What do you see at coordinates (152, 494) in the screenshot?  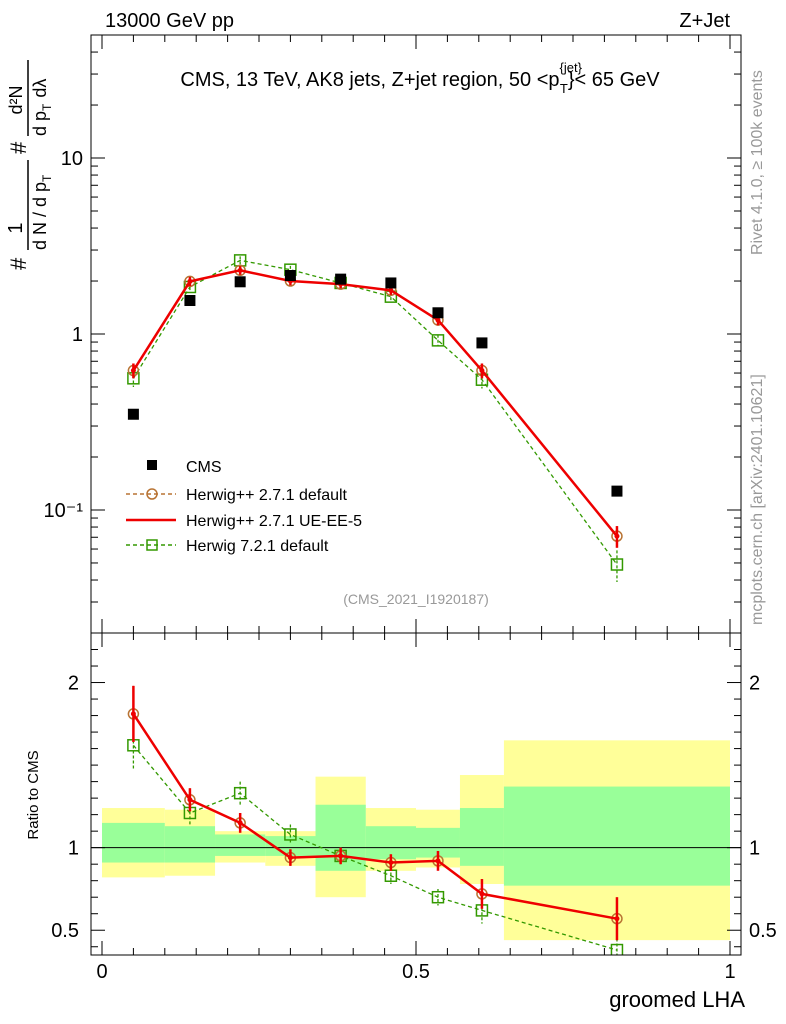 I see `legend-marker-herwigpp-default` at bounding box center [152, 494].